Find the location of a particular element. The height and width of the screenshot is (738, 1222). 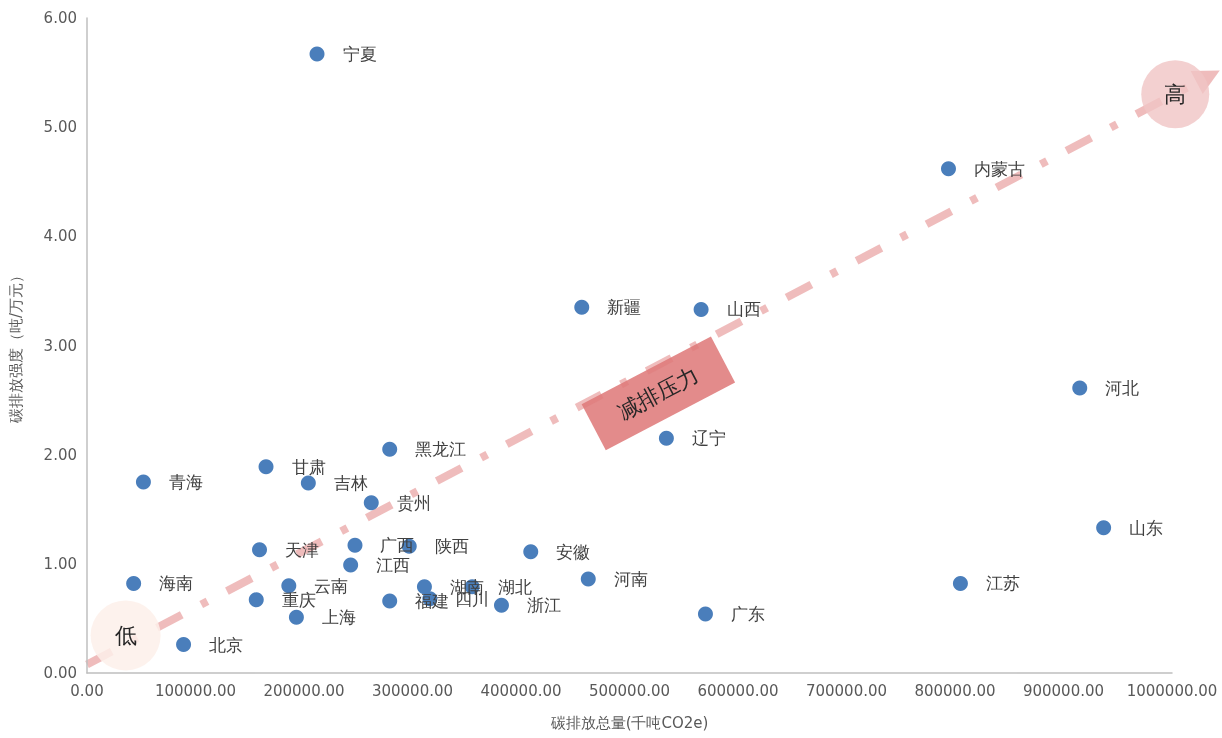

data-label: 上海 is located at coordinates (338, 617).